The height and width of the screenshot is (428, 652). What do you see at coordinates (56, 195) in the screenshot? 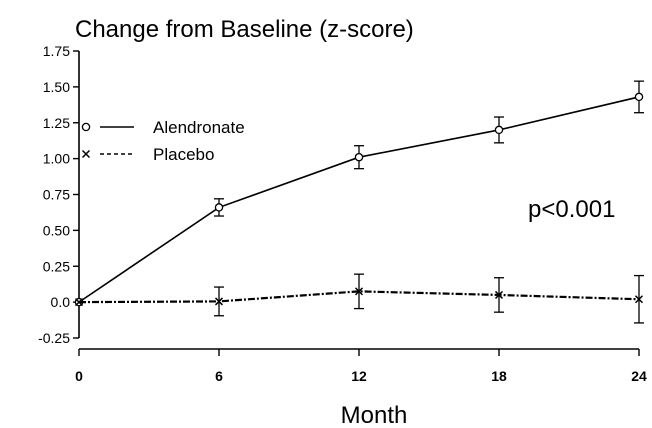
I see `y-tick-label: 0.75` at bounding box center [56, 195].